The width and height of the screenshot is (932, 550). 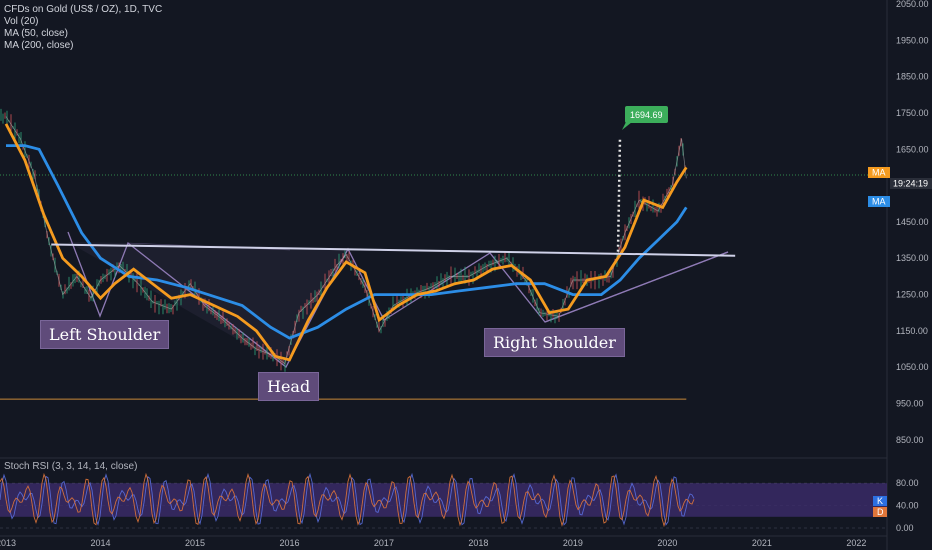 I want to click on y-tick-label: 850.00, so click(x=910, y=440).